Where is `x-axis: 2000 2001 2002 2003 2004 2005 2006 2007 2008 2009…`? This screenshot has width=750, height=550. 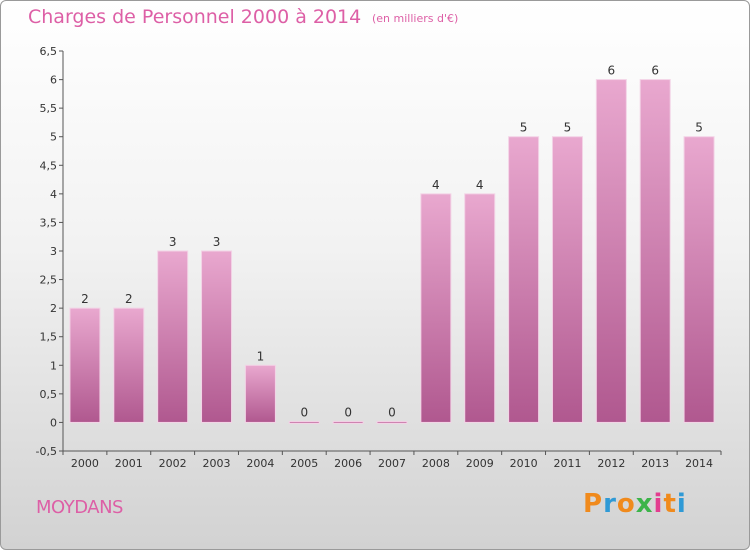 x-axis: 2000 2001 2002 2003 2004 2005 2006 2007 2008 2009… is located at coordinates (392, 460).